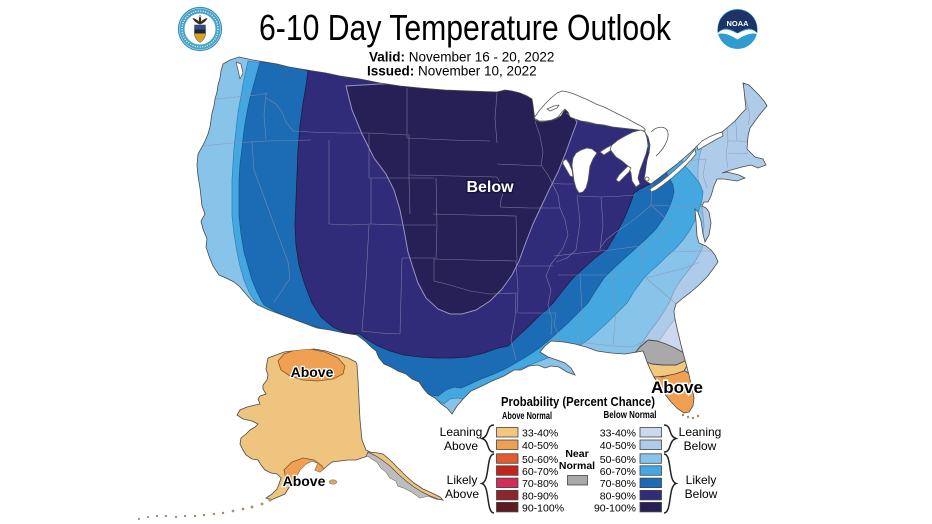 The width and height of the screenshot is (932, 524). I want to click on svg-text: Valid: November 16 - 20, 2022, so click(461, 57).